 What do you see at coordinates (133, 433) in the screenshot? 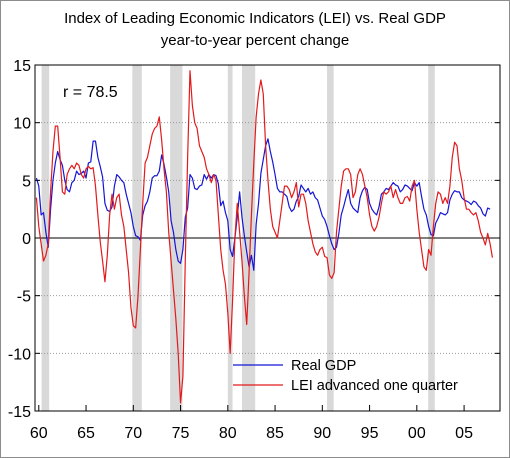
I see `x-tick-label: 70` at bounding box center [133, 433].